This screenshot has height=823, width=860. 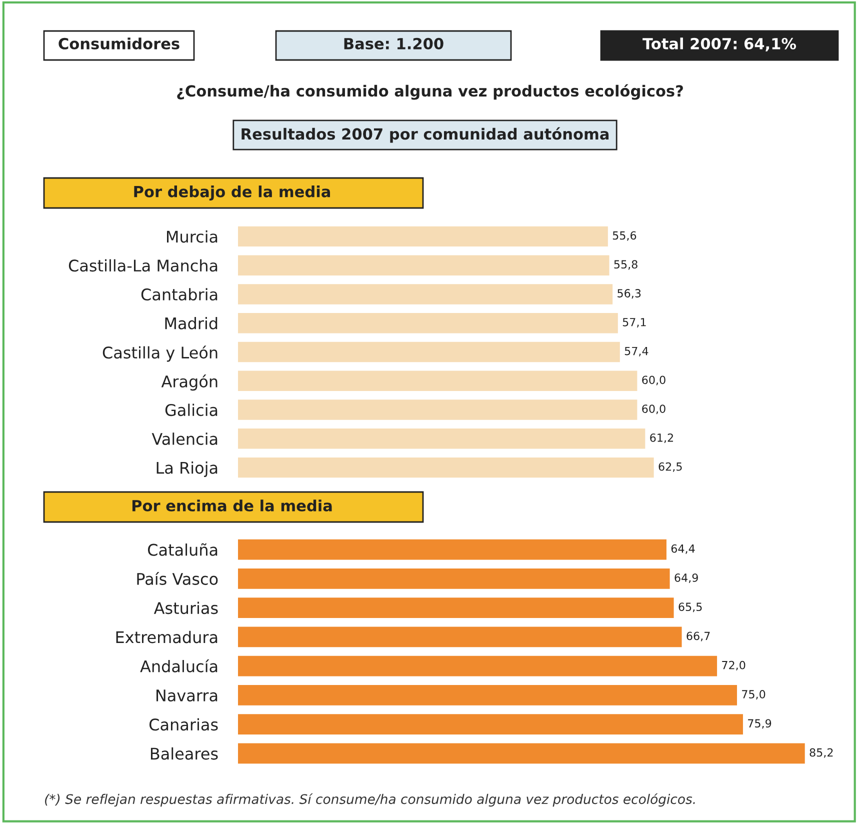 What do you see at coordinates (185, 438) in the screenshot?
I see `y-tick-label: Valencia` at bounding box center [185, 438].